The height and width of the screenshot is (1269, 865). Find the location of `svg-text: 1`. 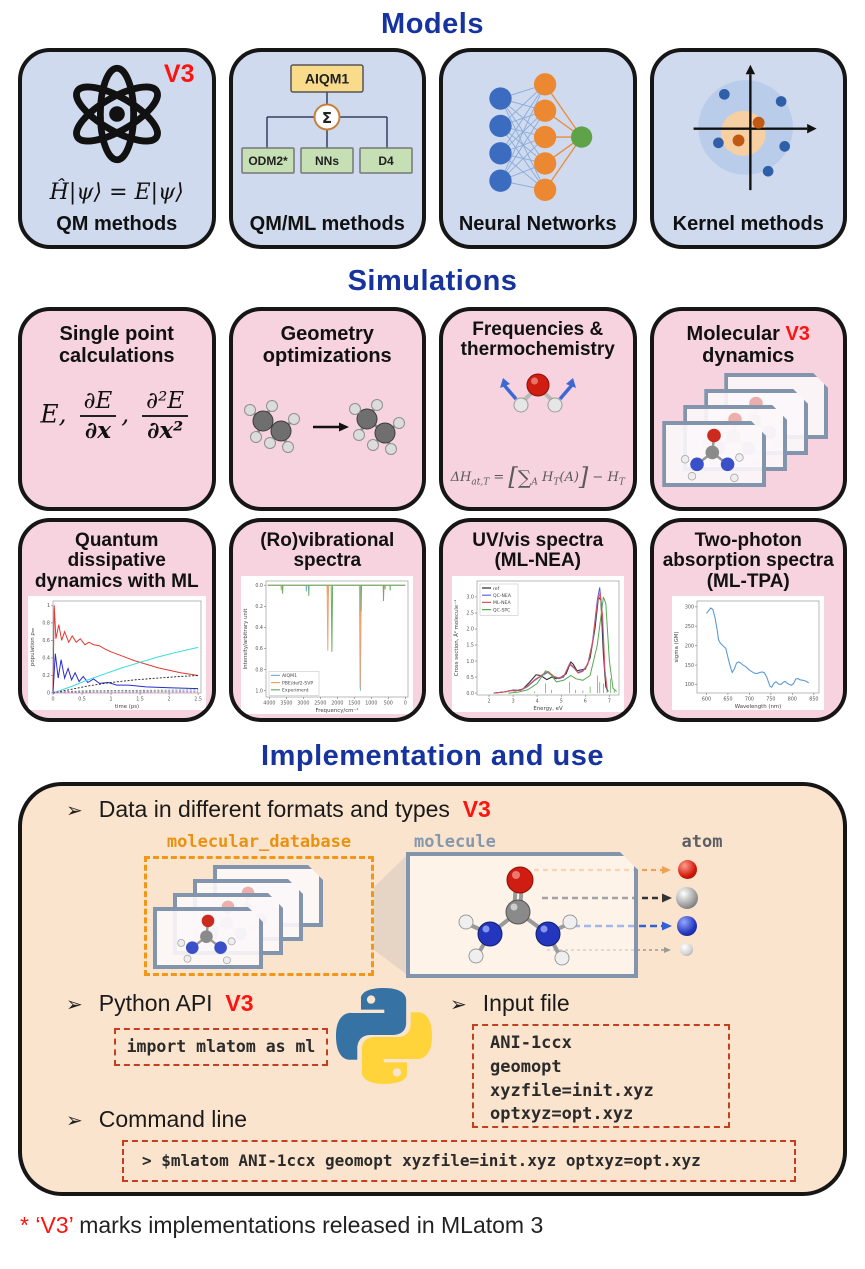

svg-text: 1 is located at coordinates (48, 606).